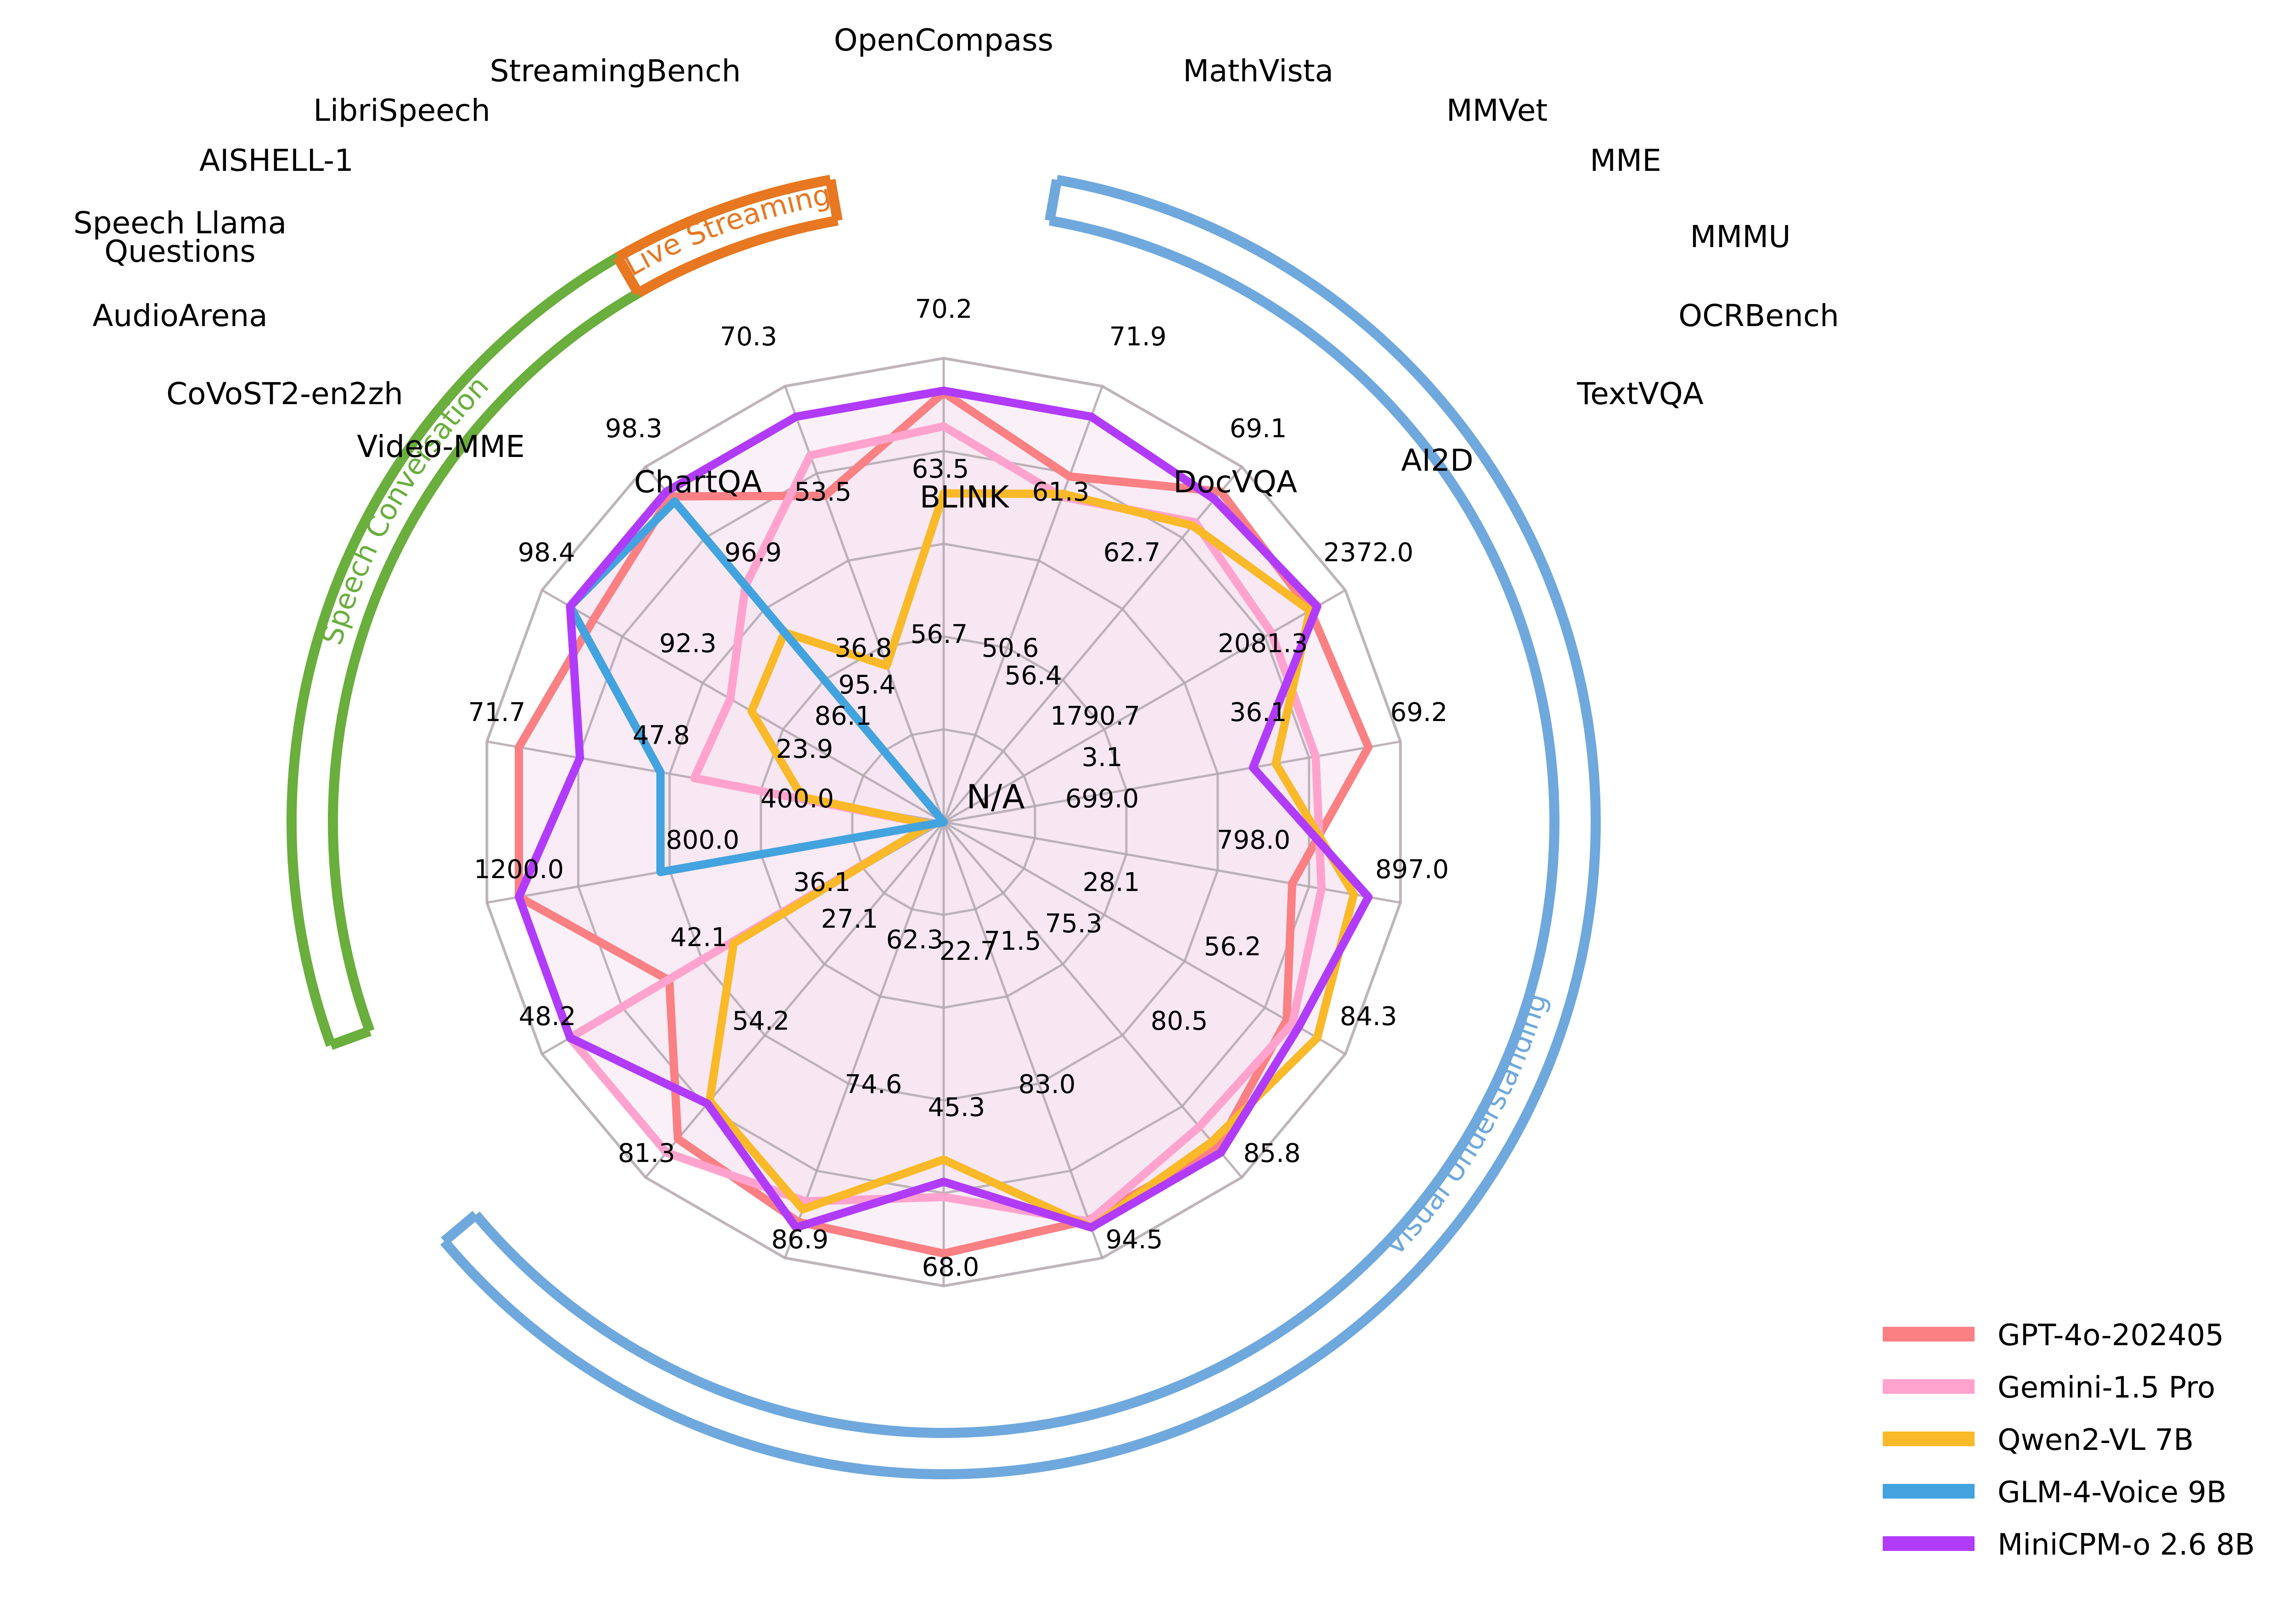 The width and height of the screenshot is (2296, 1601). I want to click on data-value-label: 81.3, so click(646, 1153).